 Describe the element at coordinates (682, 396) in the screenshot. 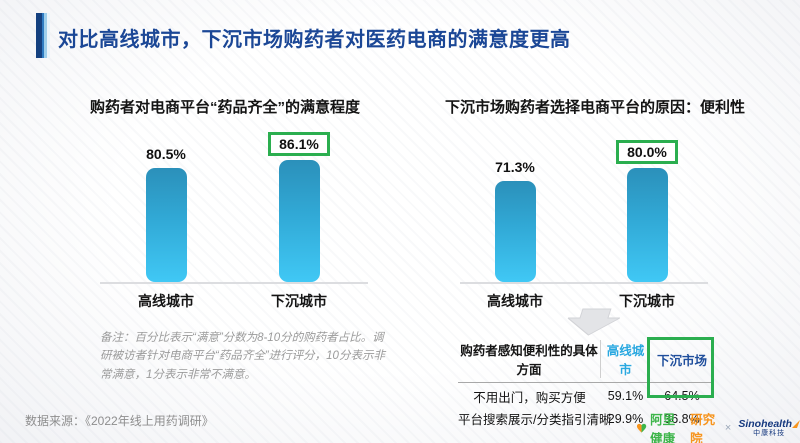

I see `table-cell-value: 64.5%` at that location.